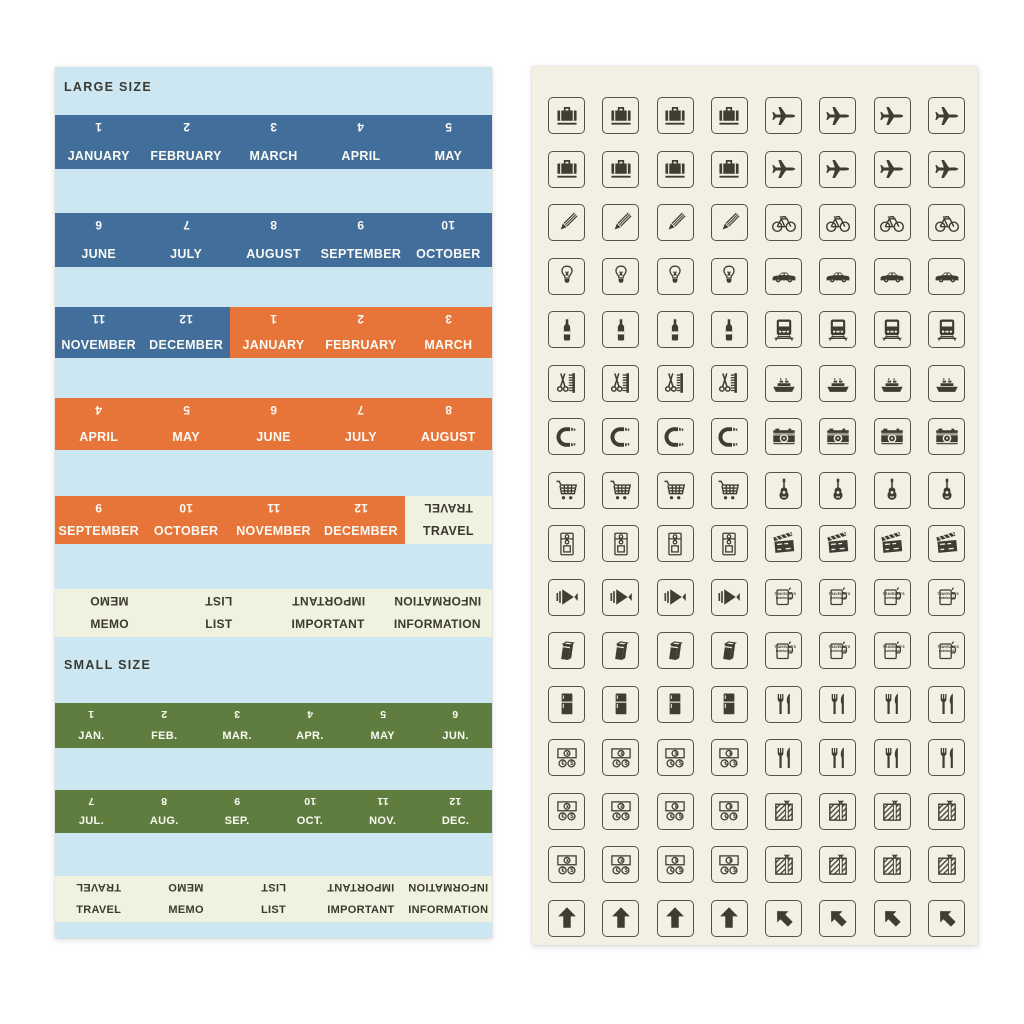 The height and width of the screenshot is (1024, 1024). I want to click on tab-label: FEBRUARY, so click(186, 156).